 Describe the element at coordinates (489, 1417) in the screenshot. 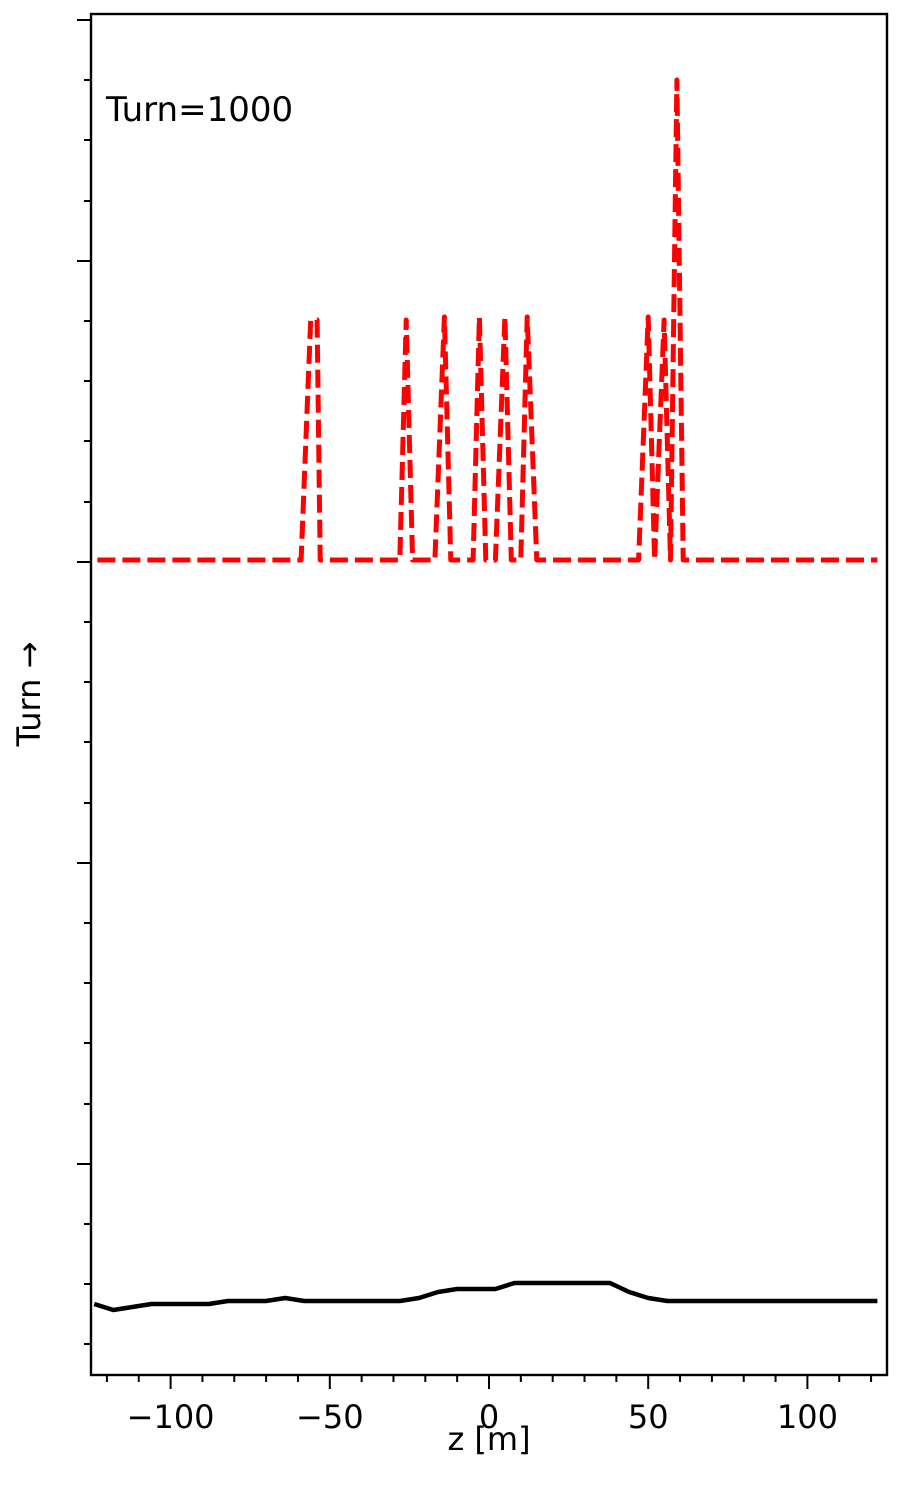

I see `x-tick-label: 0` at that location.